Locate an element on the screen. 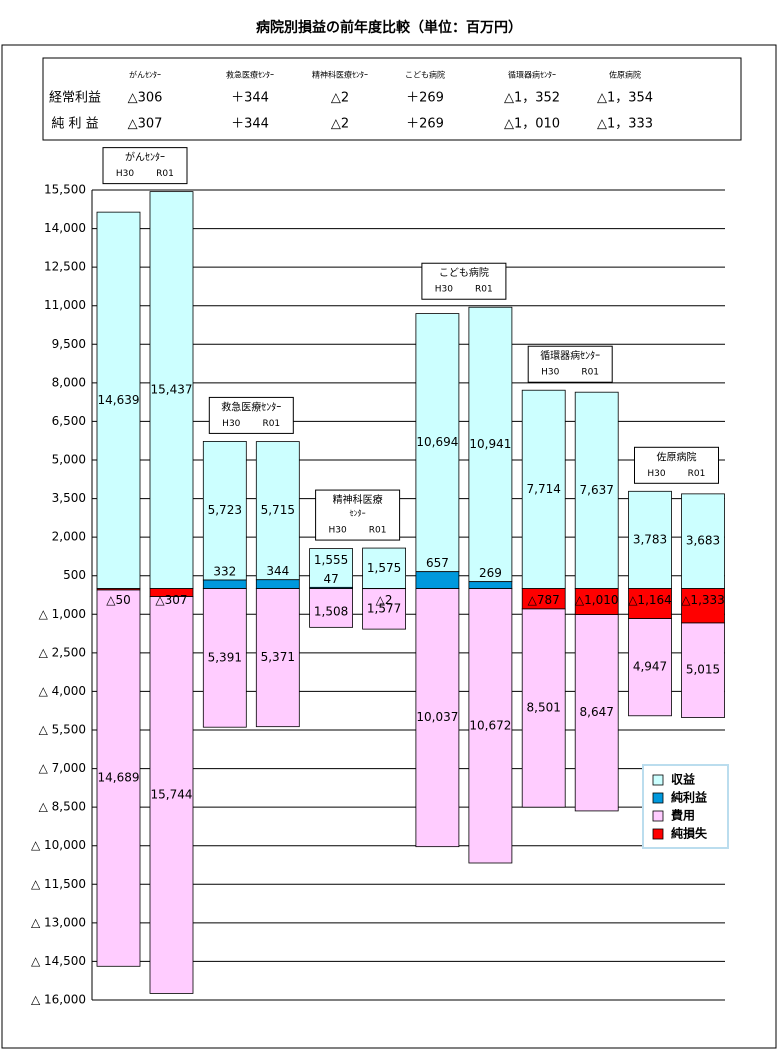 This screenshot has width=779, height=1057. y-tick-label: 6,500 is located at coordinates (69, 421).